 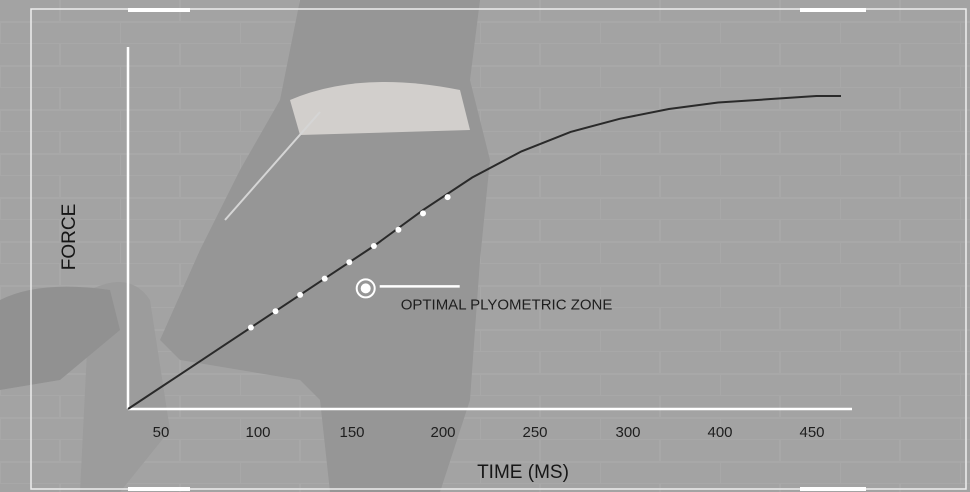 I want to click on x-tick-label: 450, so click(x=811, y=432).